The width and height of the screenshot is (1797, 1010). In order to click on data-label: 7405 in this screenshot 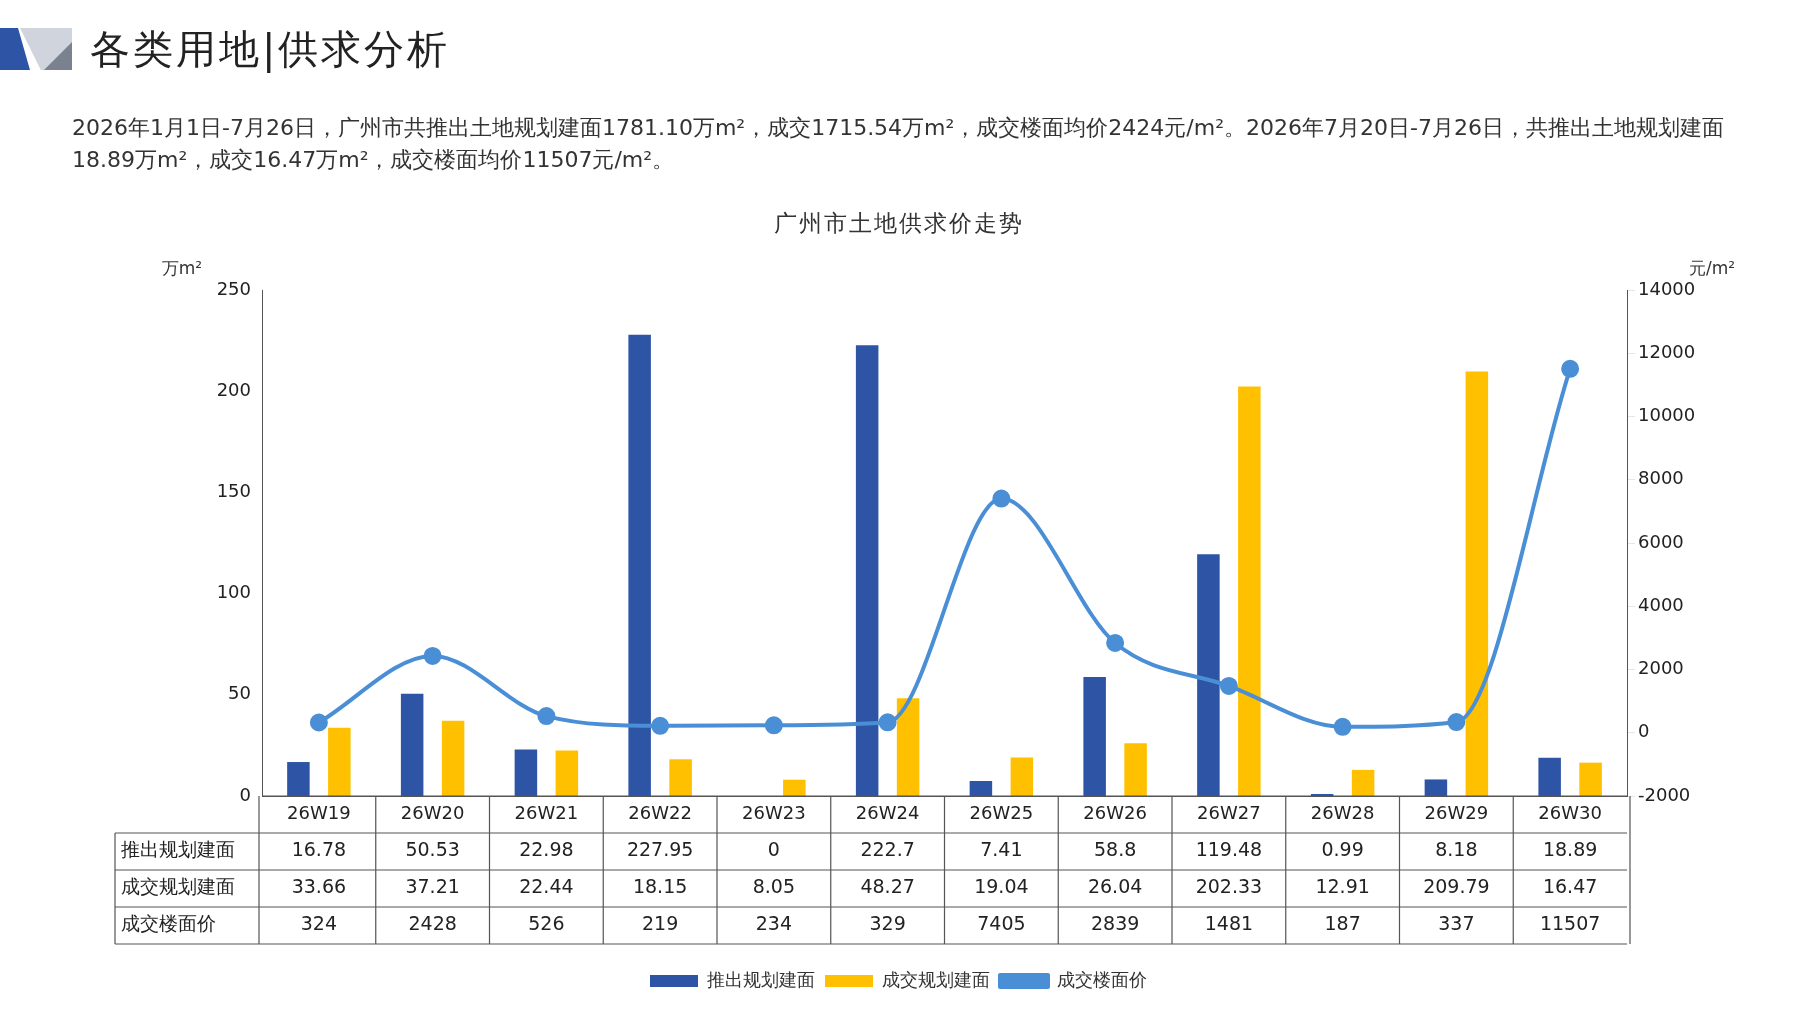, I will do `click(1001, 923)`.